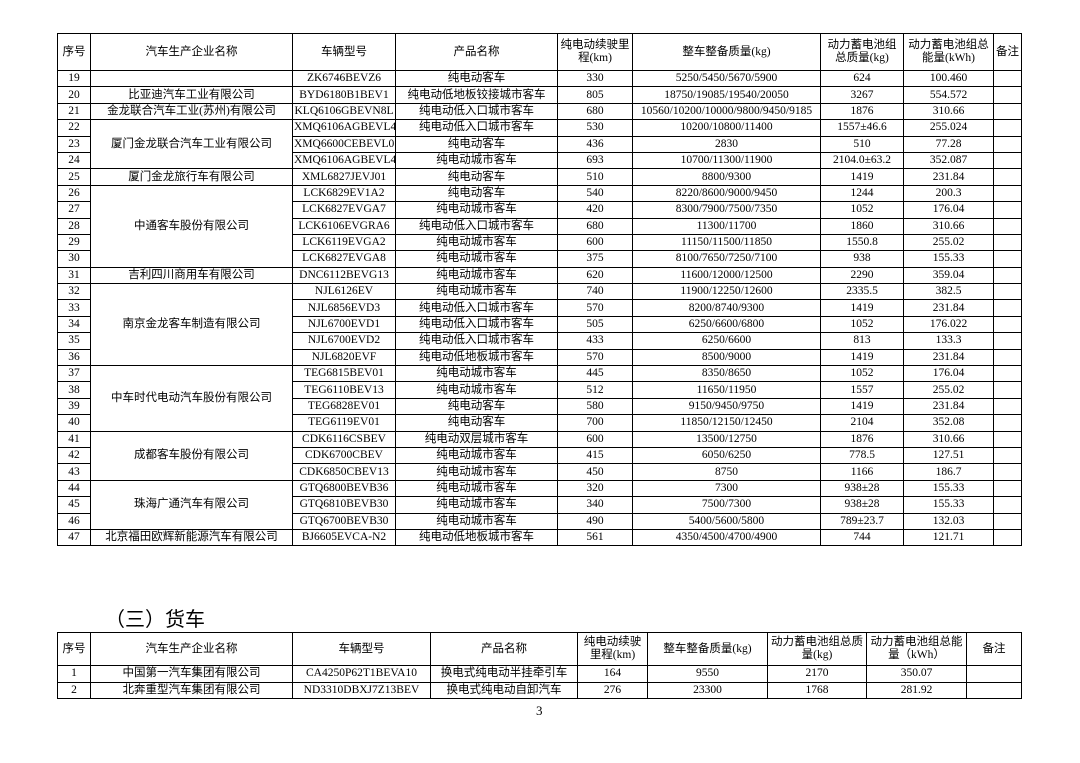 The height and width of the screenshot is (763, 1080). Describe the element at coordinates (726, 390) in the screenshot. I see `curb-mass-cell: 11650/11950` at that location.